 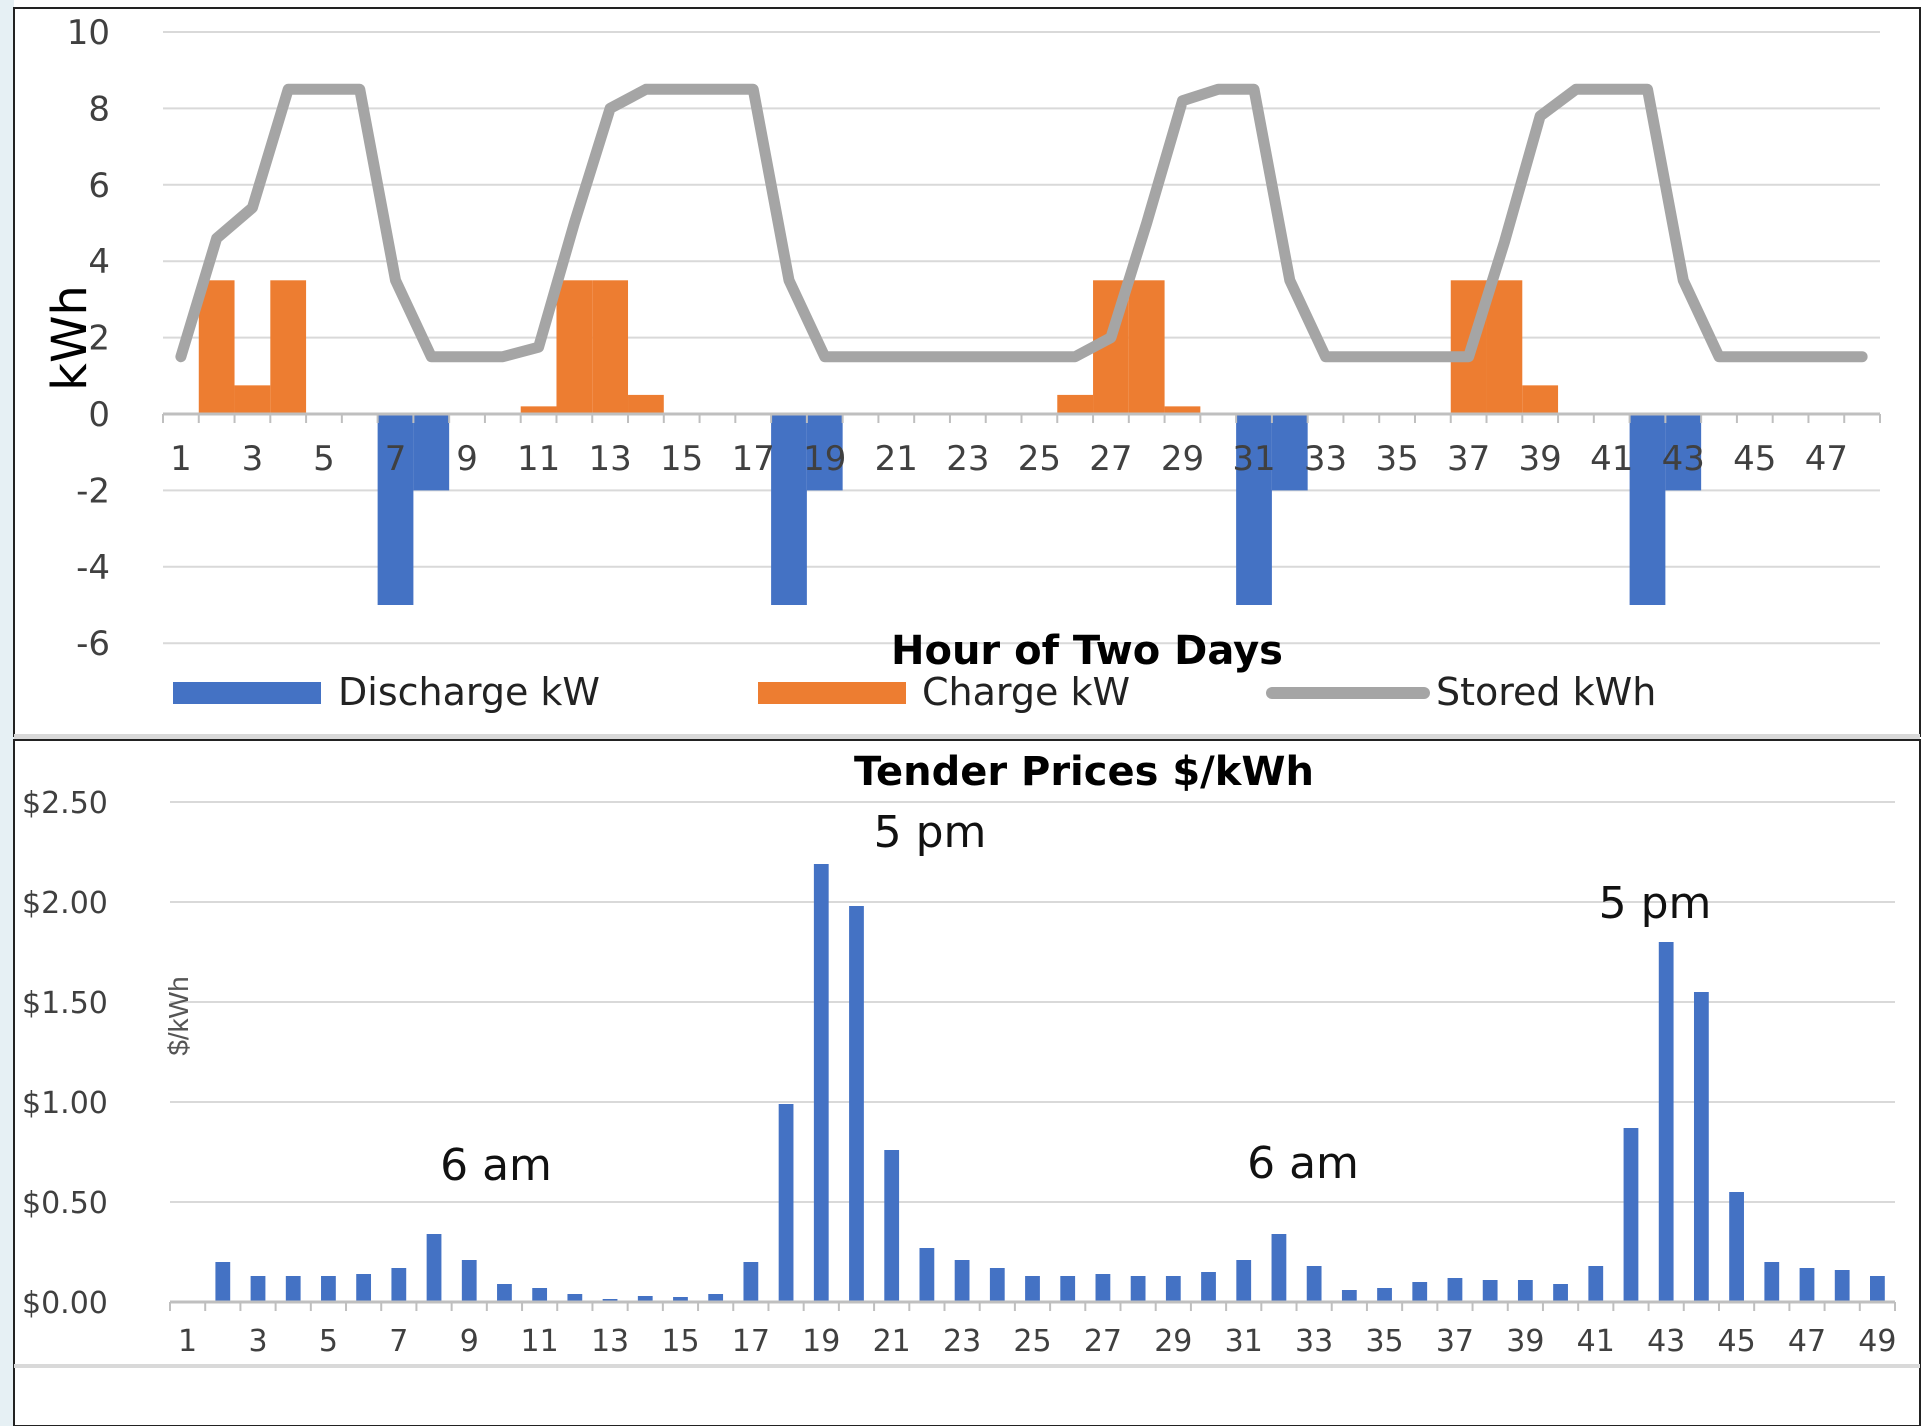 What do you see at coordinates (257, 1341) in the screenshot?
I see `bottom-x-tick: 3` at bounding box center [257, 1341].